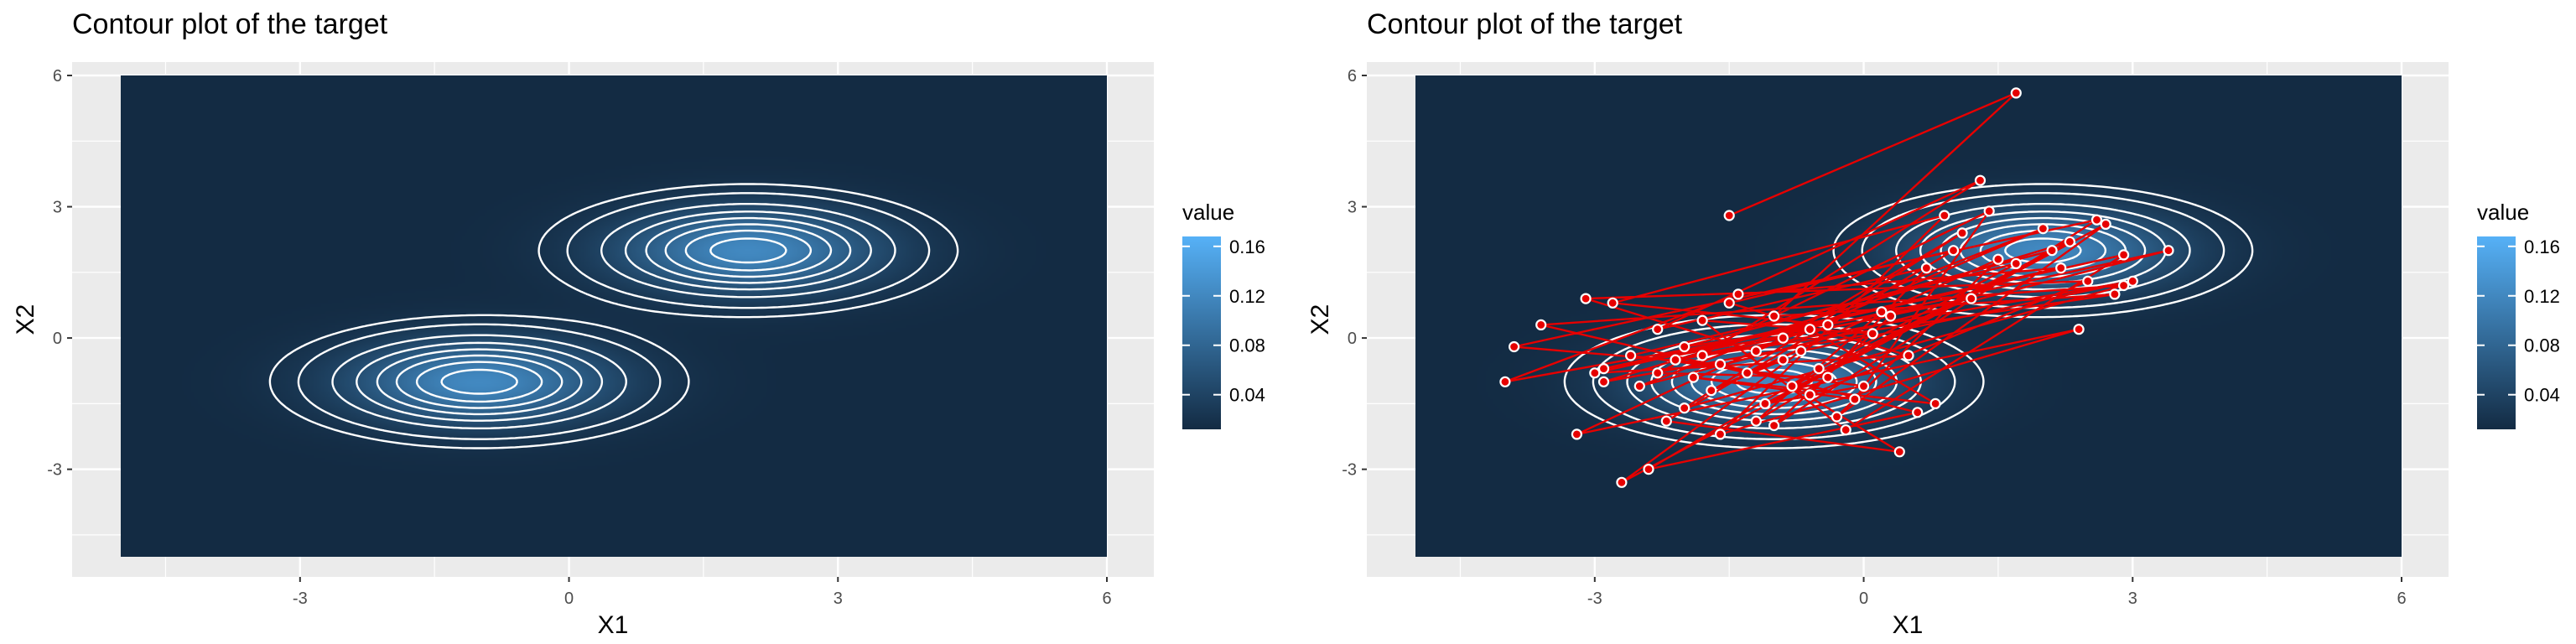  What do you see at coordinates (230, 24) in the screenshot?
I see `chart-title: Contour plot of the target` at bounding box center [230, 24].